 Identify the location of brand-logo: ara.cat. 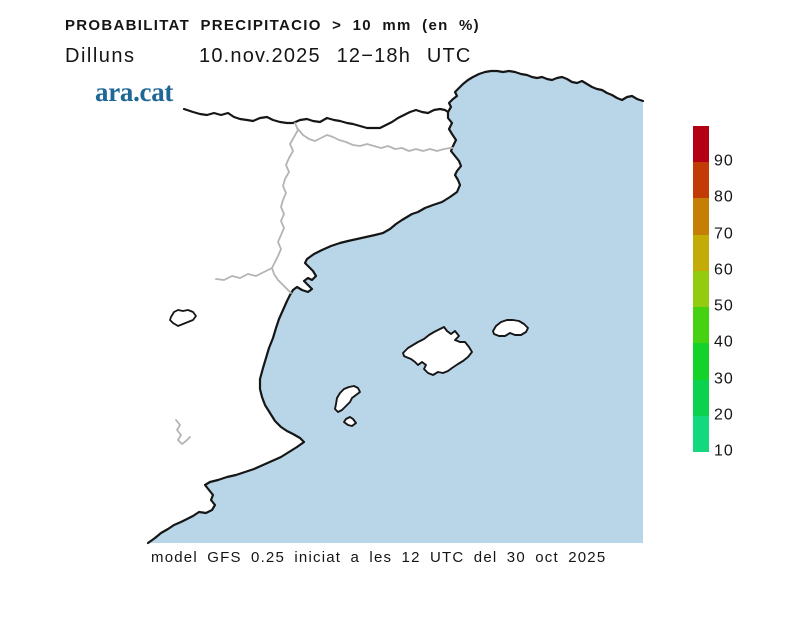
(134, 92).